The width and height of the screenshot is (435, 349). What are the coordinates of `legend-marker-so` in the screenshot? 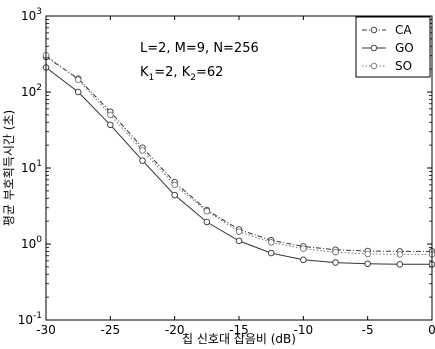 It's located at (374, 66).